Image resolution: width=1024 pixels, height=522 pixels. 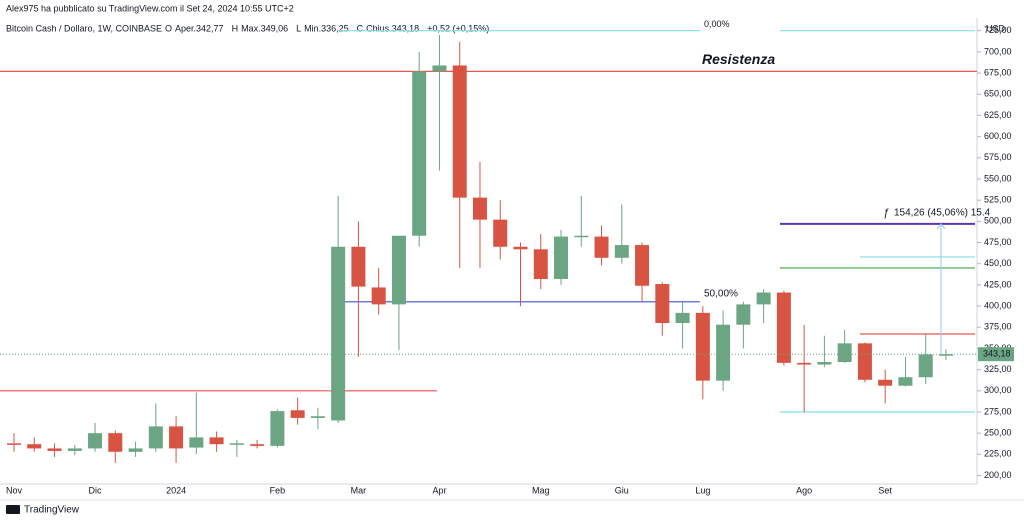 I want to click on legend-item: L, so click(x=298, y=28).